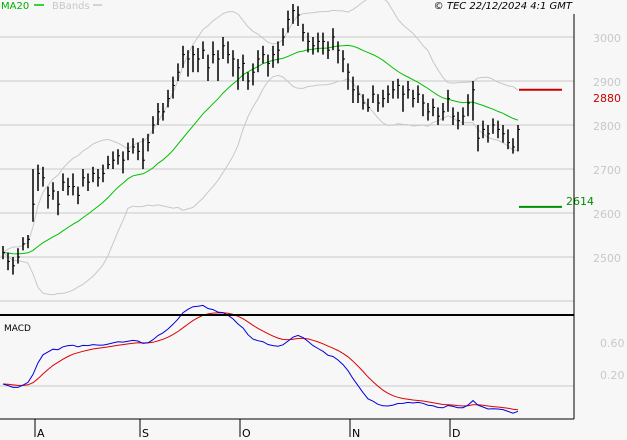 This screenshot has height=440, width=627. What do you see at coordinates (15, 6) in the screenshot?
I see `legend-ma20-label: MA20` at bounding box center [15, 6].